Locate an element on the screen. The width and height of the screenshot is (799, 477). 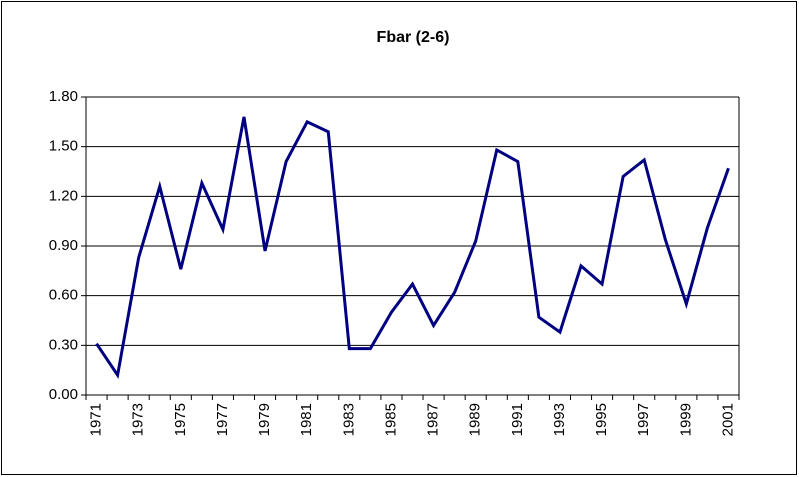
x-tick-label: 1975 is located at coordinates (180, 419).